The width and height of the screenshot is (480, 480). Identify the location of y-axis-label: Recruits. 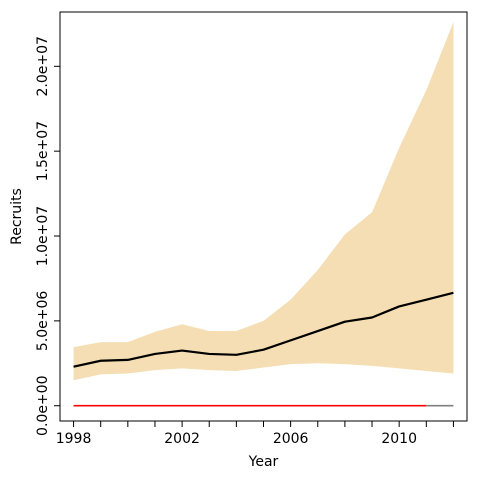
(17, 216).